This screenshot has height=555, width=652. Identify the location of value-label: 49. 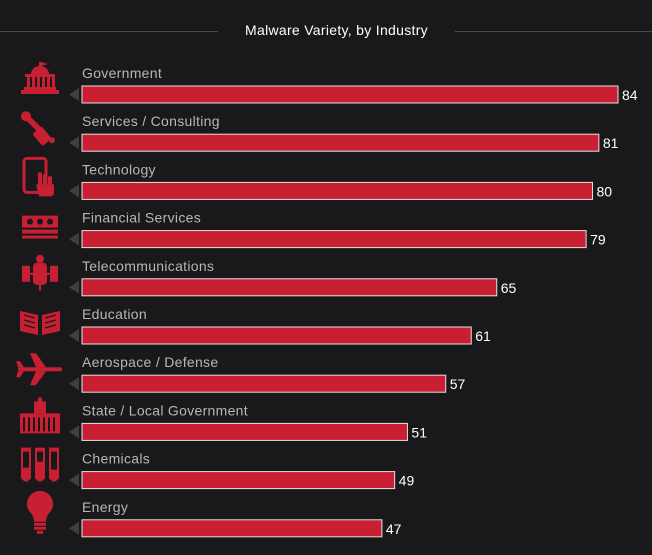
(407, 481).